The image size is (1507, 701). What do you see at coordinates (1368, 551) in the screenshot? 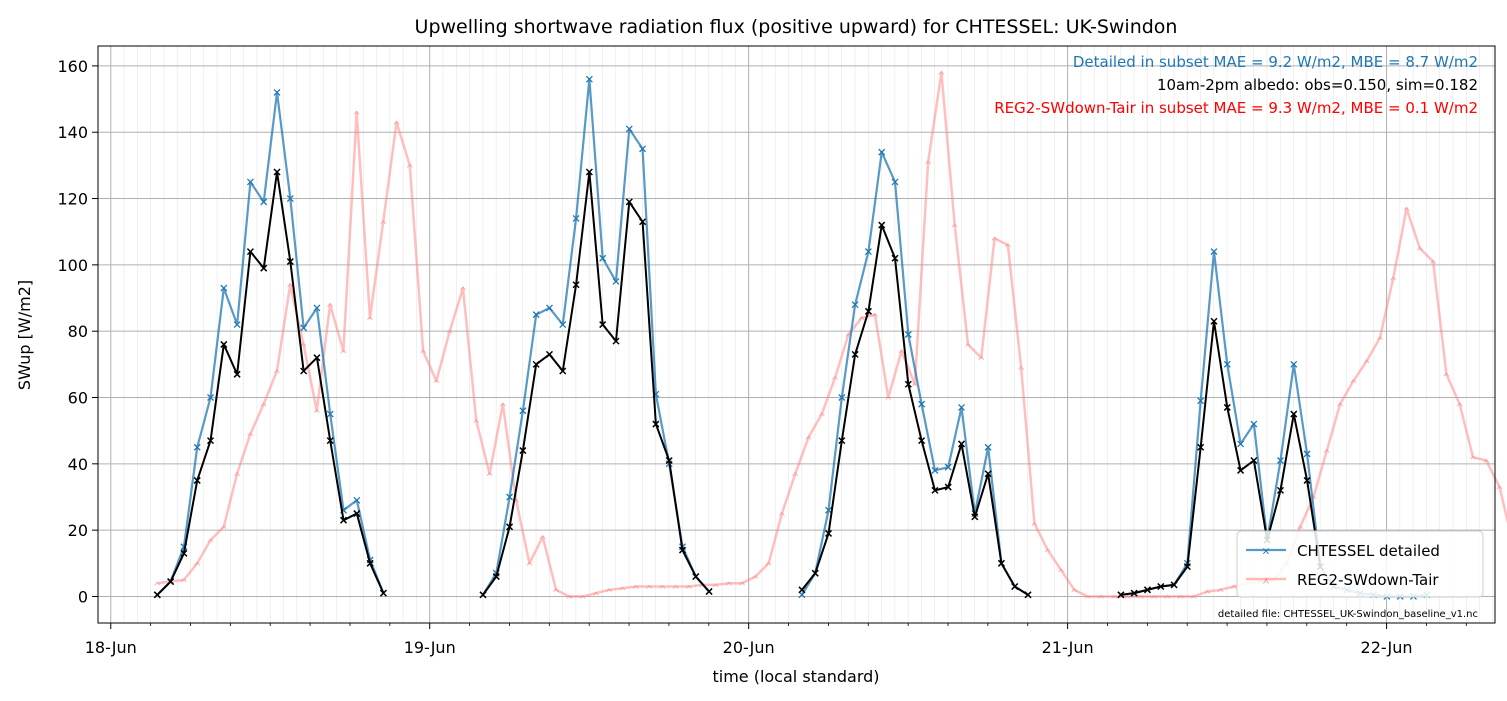
I see `legend-label-chtessel: CHTESSEL detailed` at bounding box center [1368, 551].